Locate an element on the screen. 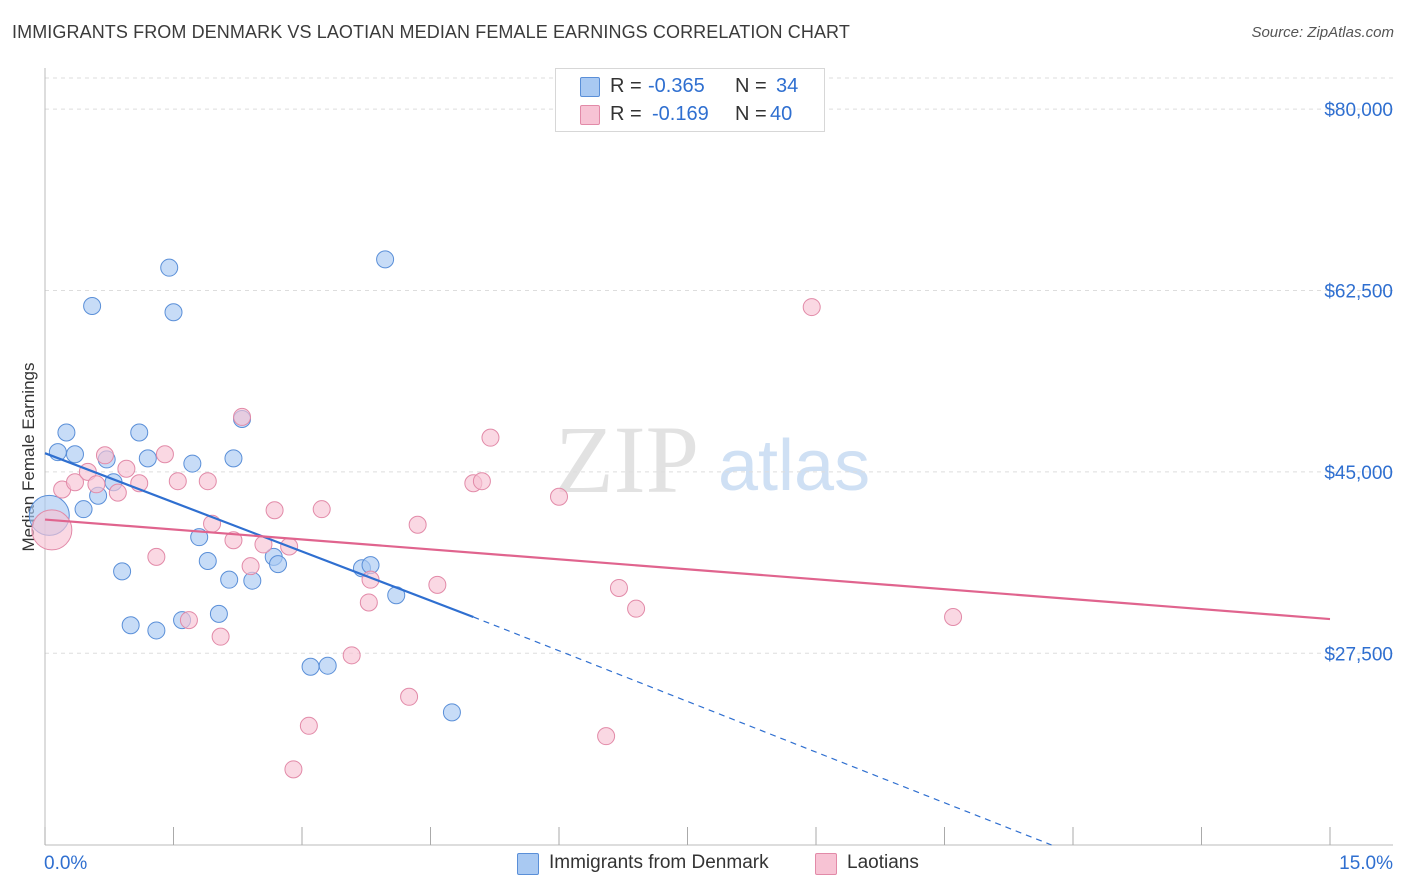  x-tick-label-max: 15.0% is located at coordinates (1366, 863).